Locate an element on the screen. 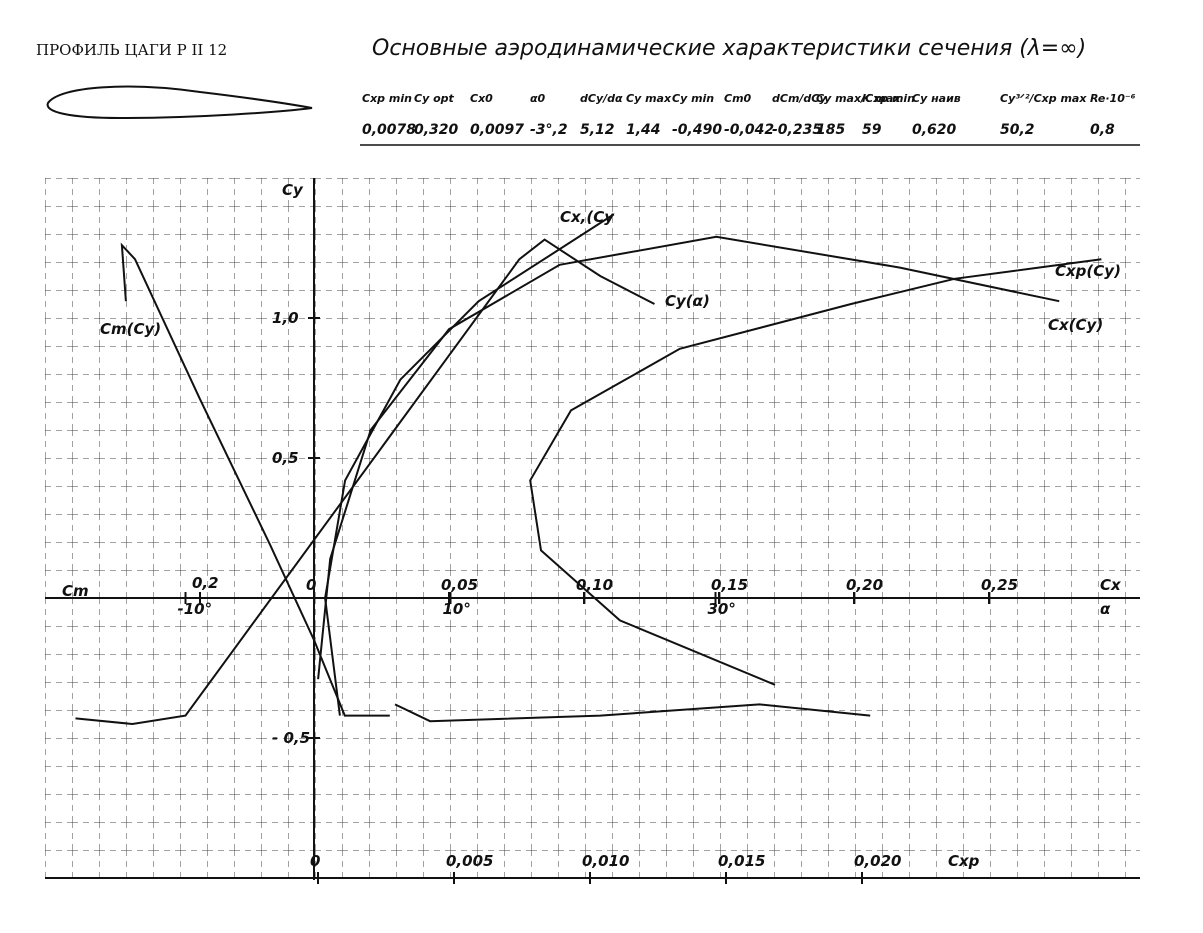 The image size is (1203, 933). table-value: 59 is located at coordinates (872, 130).